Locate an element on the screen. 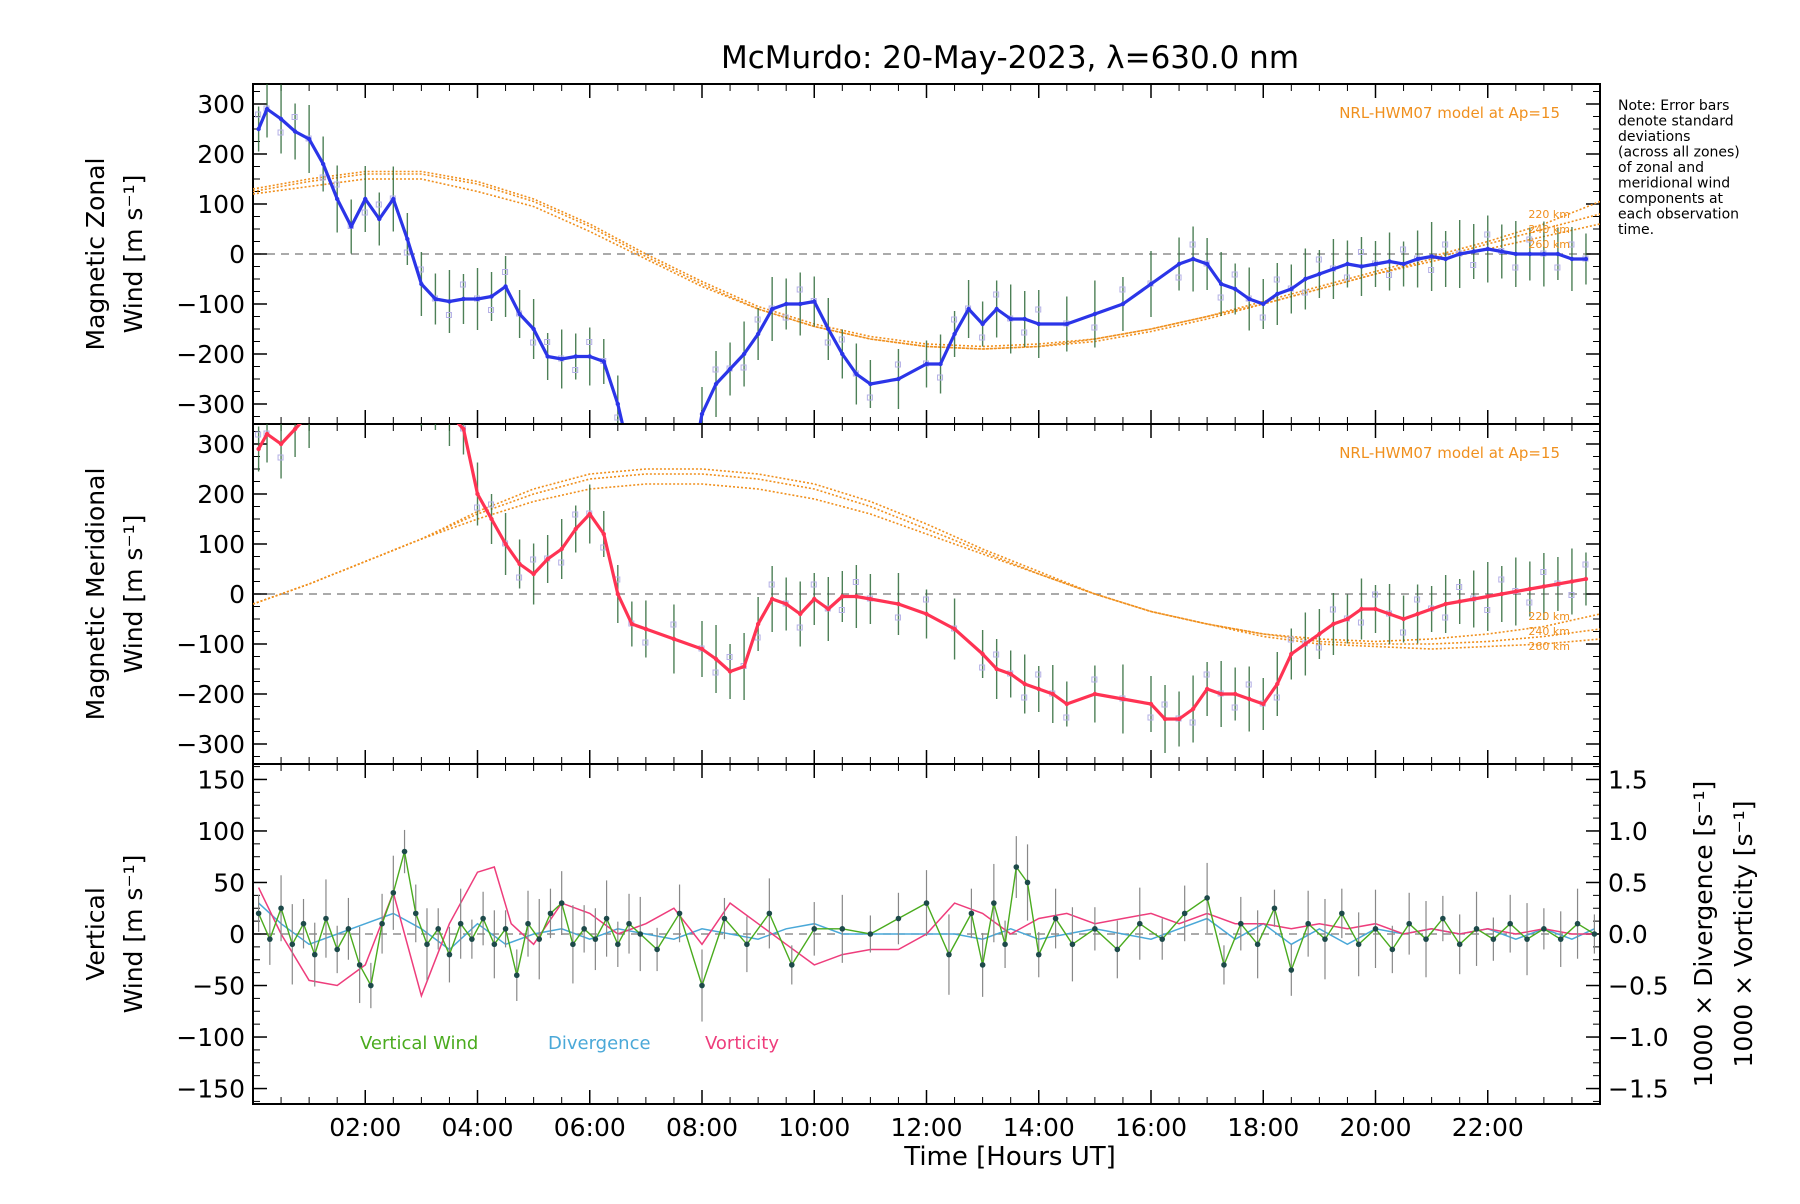  vorticity-line is located at coordinates (926, 932).